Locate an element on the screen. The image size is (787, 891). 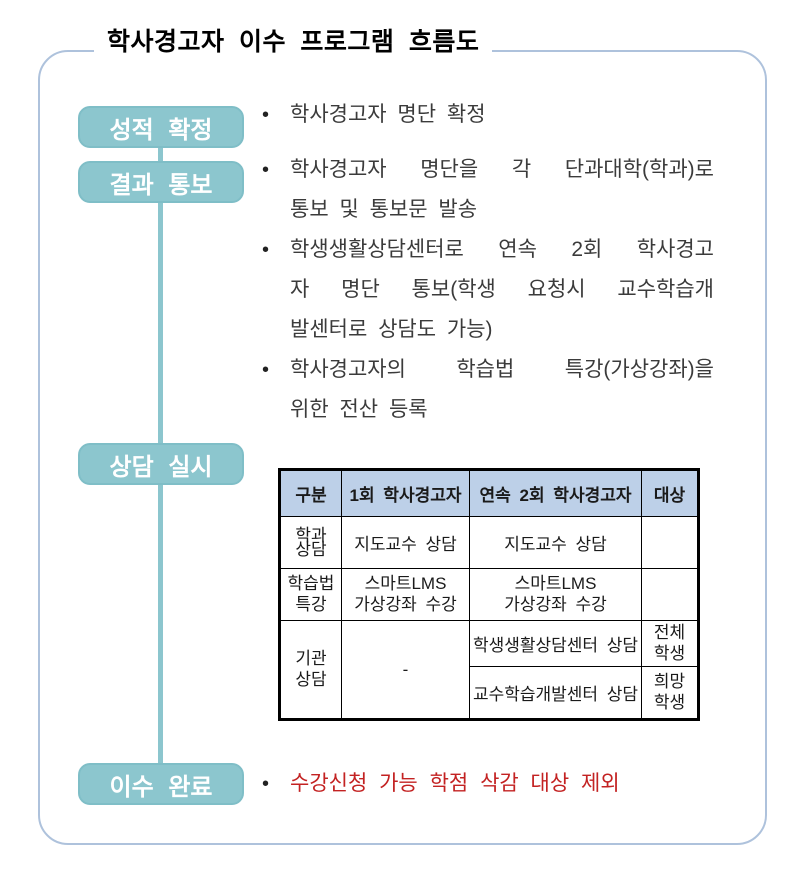
table-row-org-counsel-1: 기관 상담 - 학생생활상담센터 상담 전체 학생 is located at coordinates (489, 670).